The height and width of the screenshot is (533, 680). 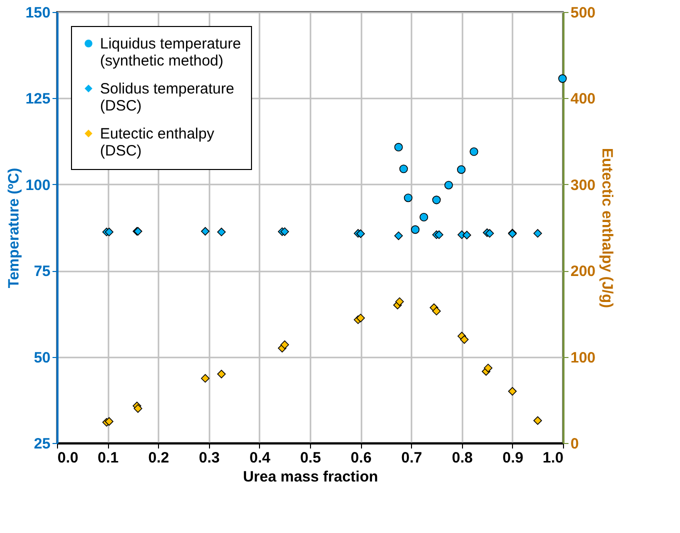 I want to click on y-axis-title: Temperature (ºC), so click(x=13, y=228).